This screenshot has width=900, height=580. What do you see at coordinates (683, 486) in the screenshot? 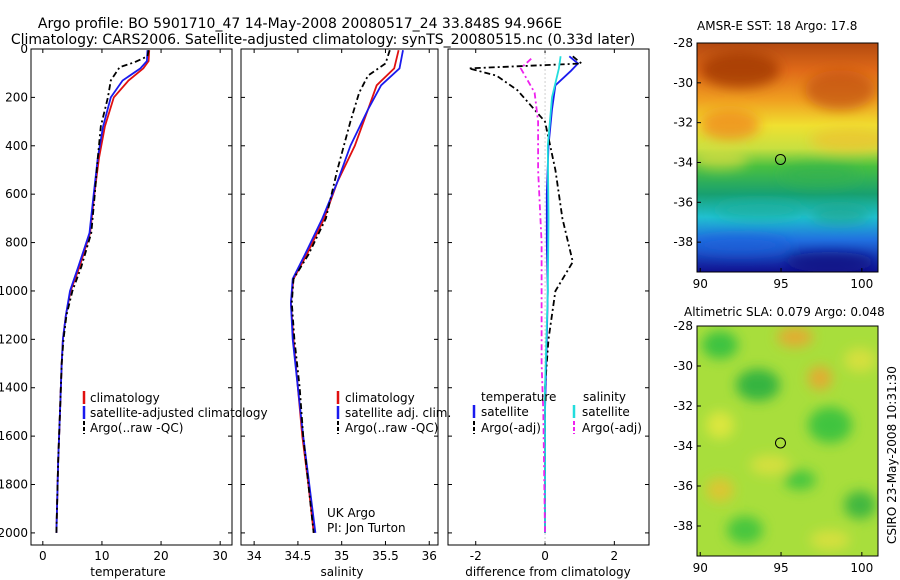
I see `sla-ytick-label: -36` at bounding box center [683, 486].